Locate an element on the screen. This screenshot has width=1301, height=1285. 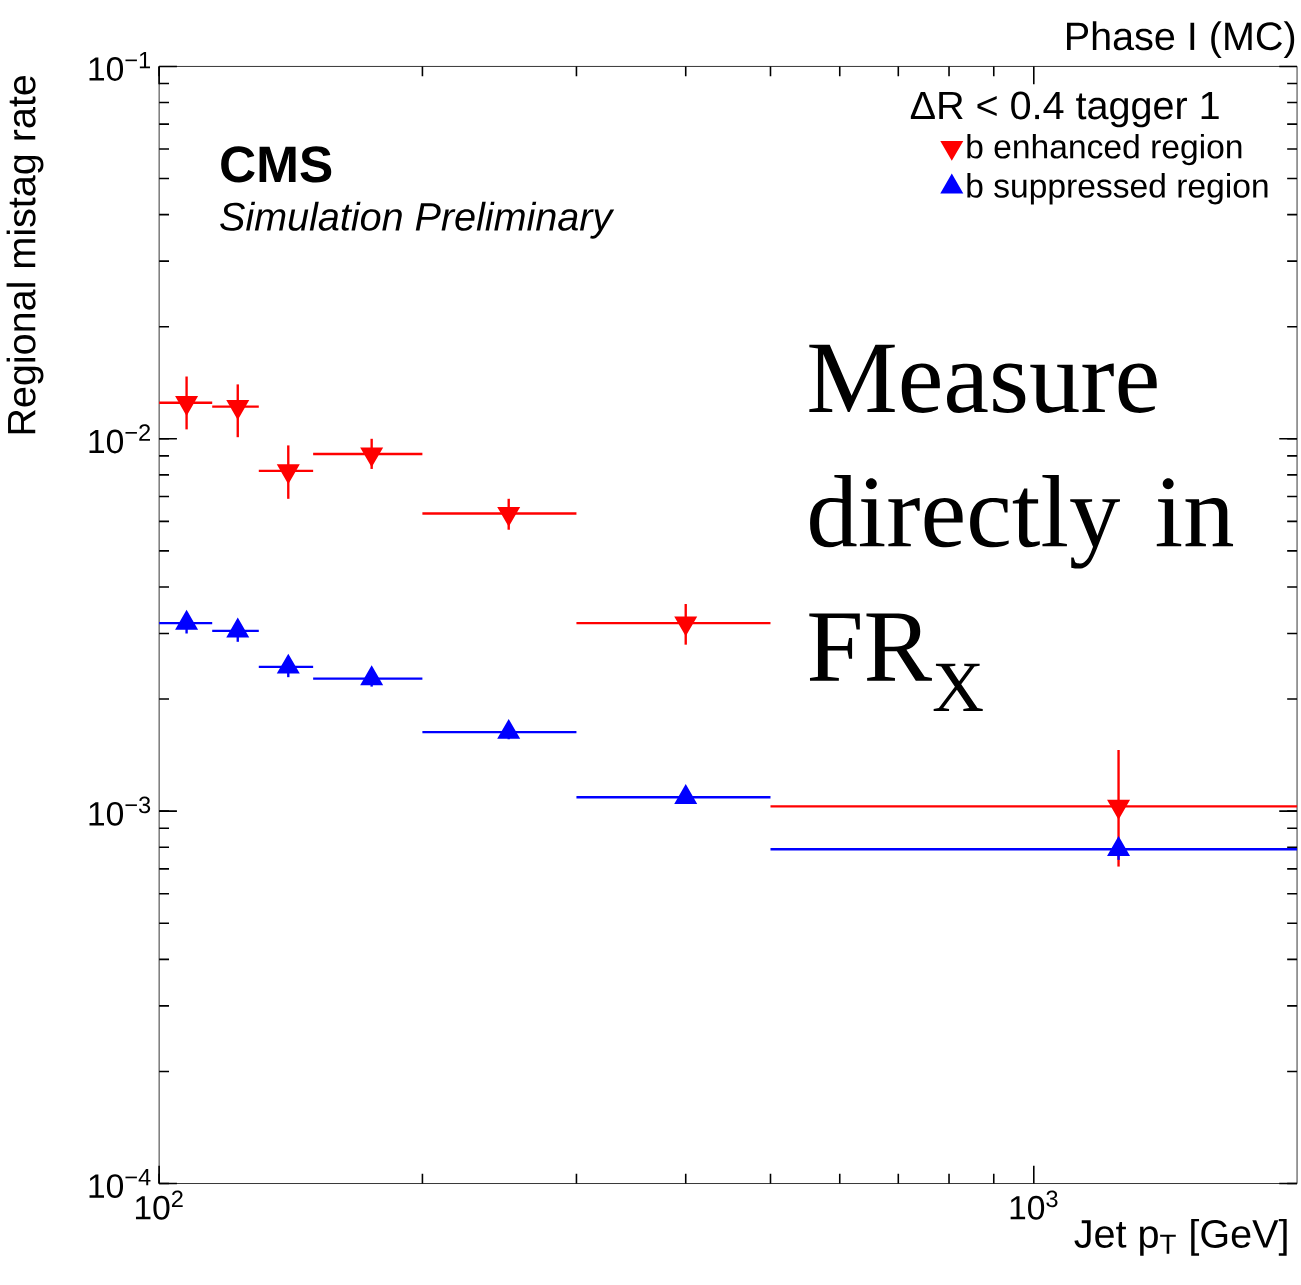
y-tick-label: 10$^{−1}$ is located at coordinates (120, 67).